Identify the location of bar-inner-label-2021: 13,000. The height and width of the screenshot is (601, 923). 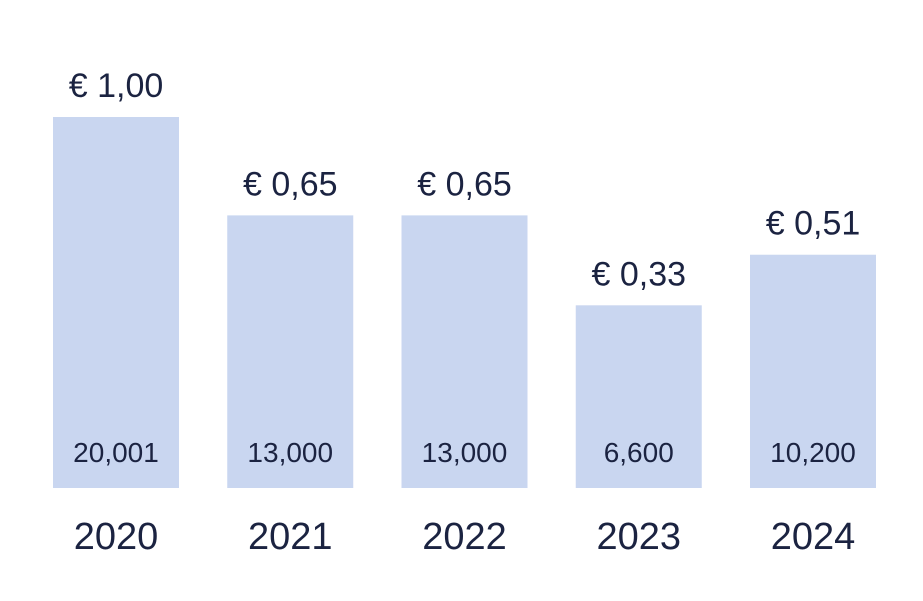
(290, 452).